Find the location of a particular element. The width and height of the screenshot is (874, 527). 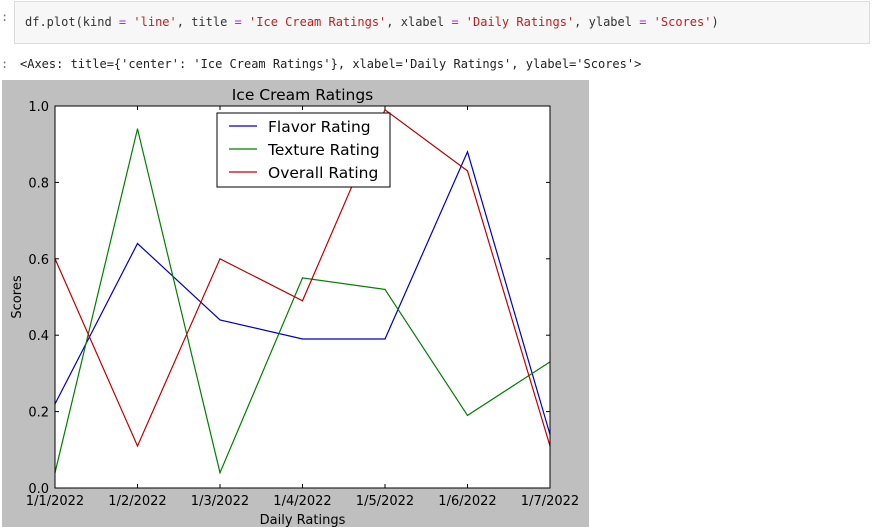

code-token: , ylabel is located at coordinates (607, 22).